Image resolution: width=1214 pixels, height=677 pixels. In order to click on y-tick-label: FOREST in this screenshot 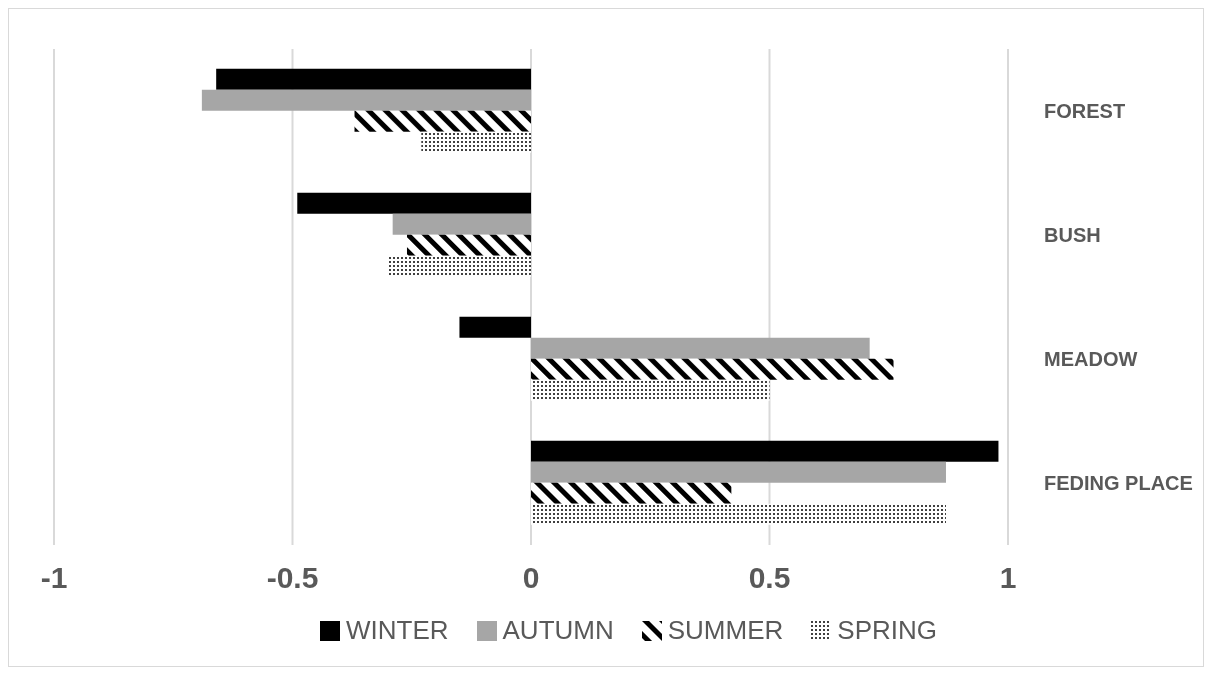, I will do `click(1085, 111)`.